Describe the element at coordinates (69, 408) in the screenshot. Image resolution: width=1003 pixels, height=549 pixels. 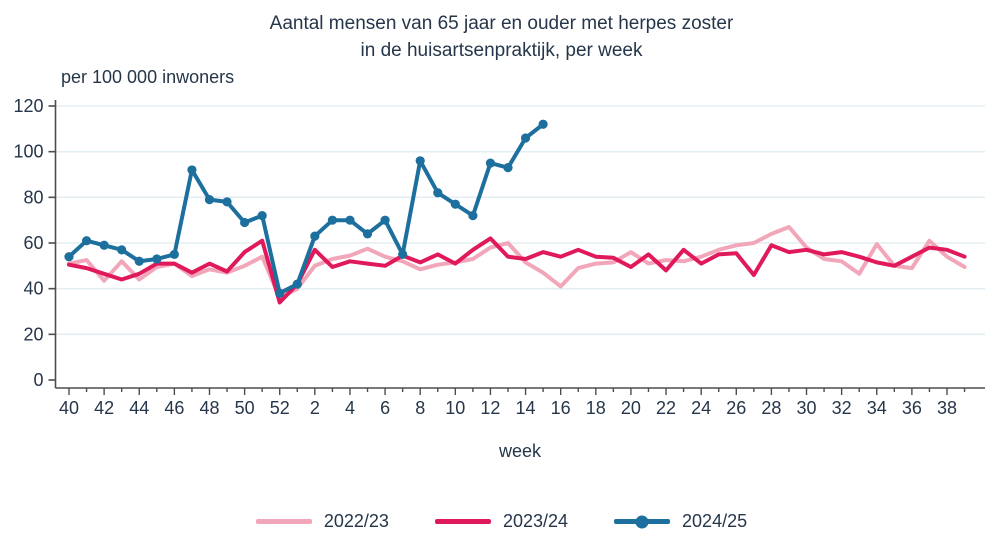
I see `x-tick-label-40: 40` at that location.